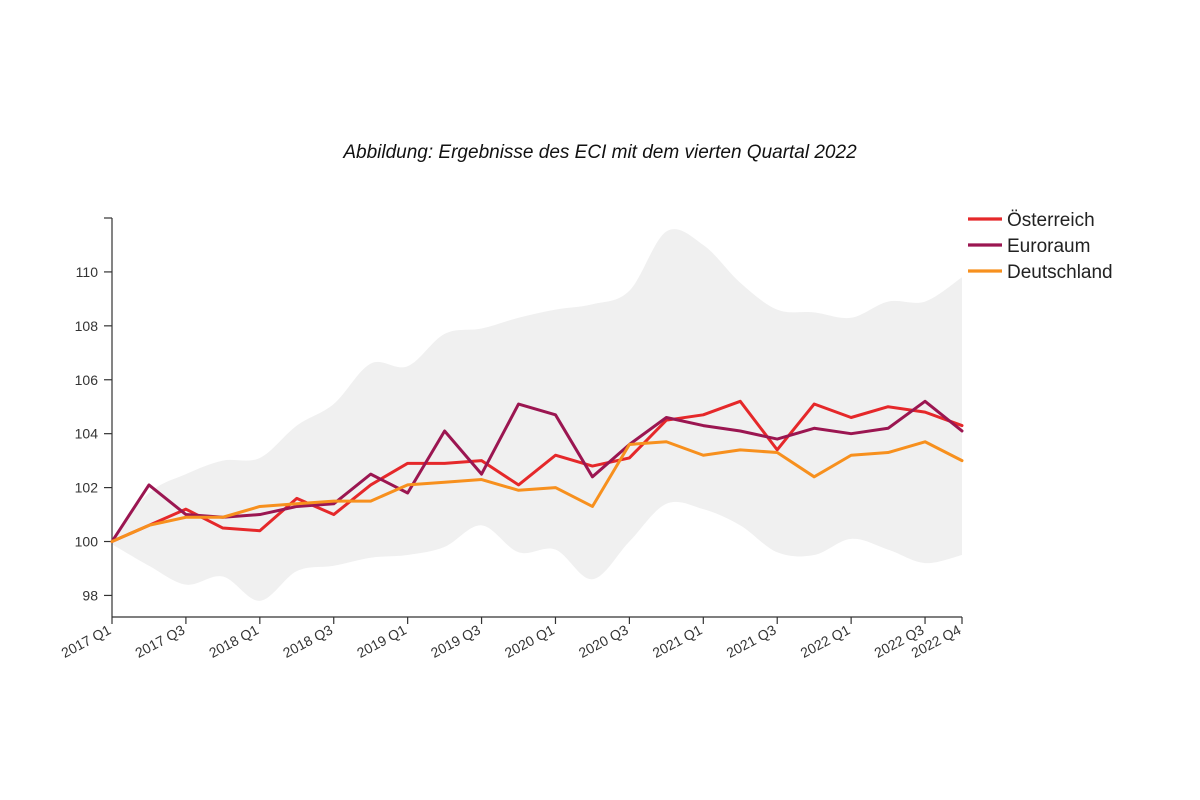  Describe the element at coordinates (87, 326) in the screenshot. I see `y-tick-label: 108` at that location.